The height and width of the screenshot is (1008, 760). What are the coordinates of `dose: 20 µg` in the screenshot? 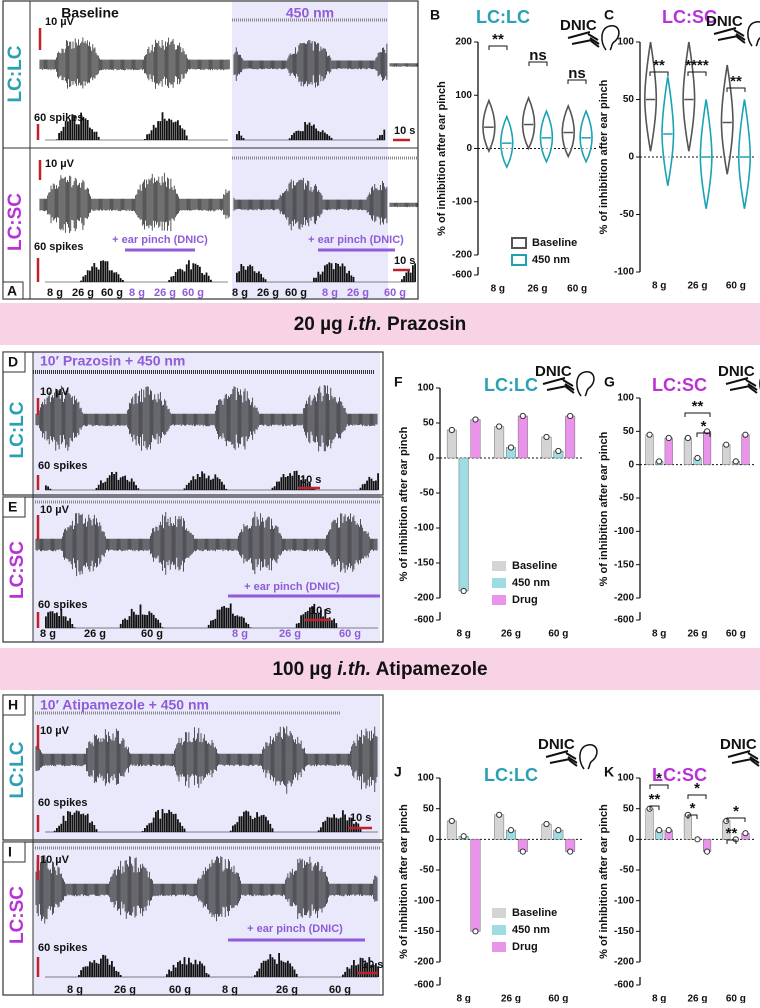 It's located at (318, 324).